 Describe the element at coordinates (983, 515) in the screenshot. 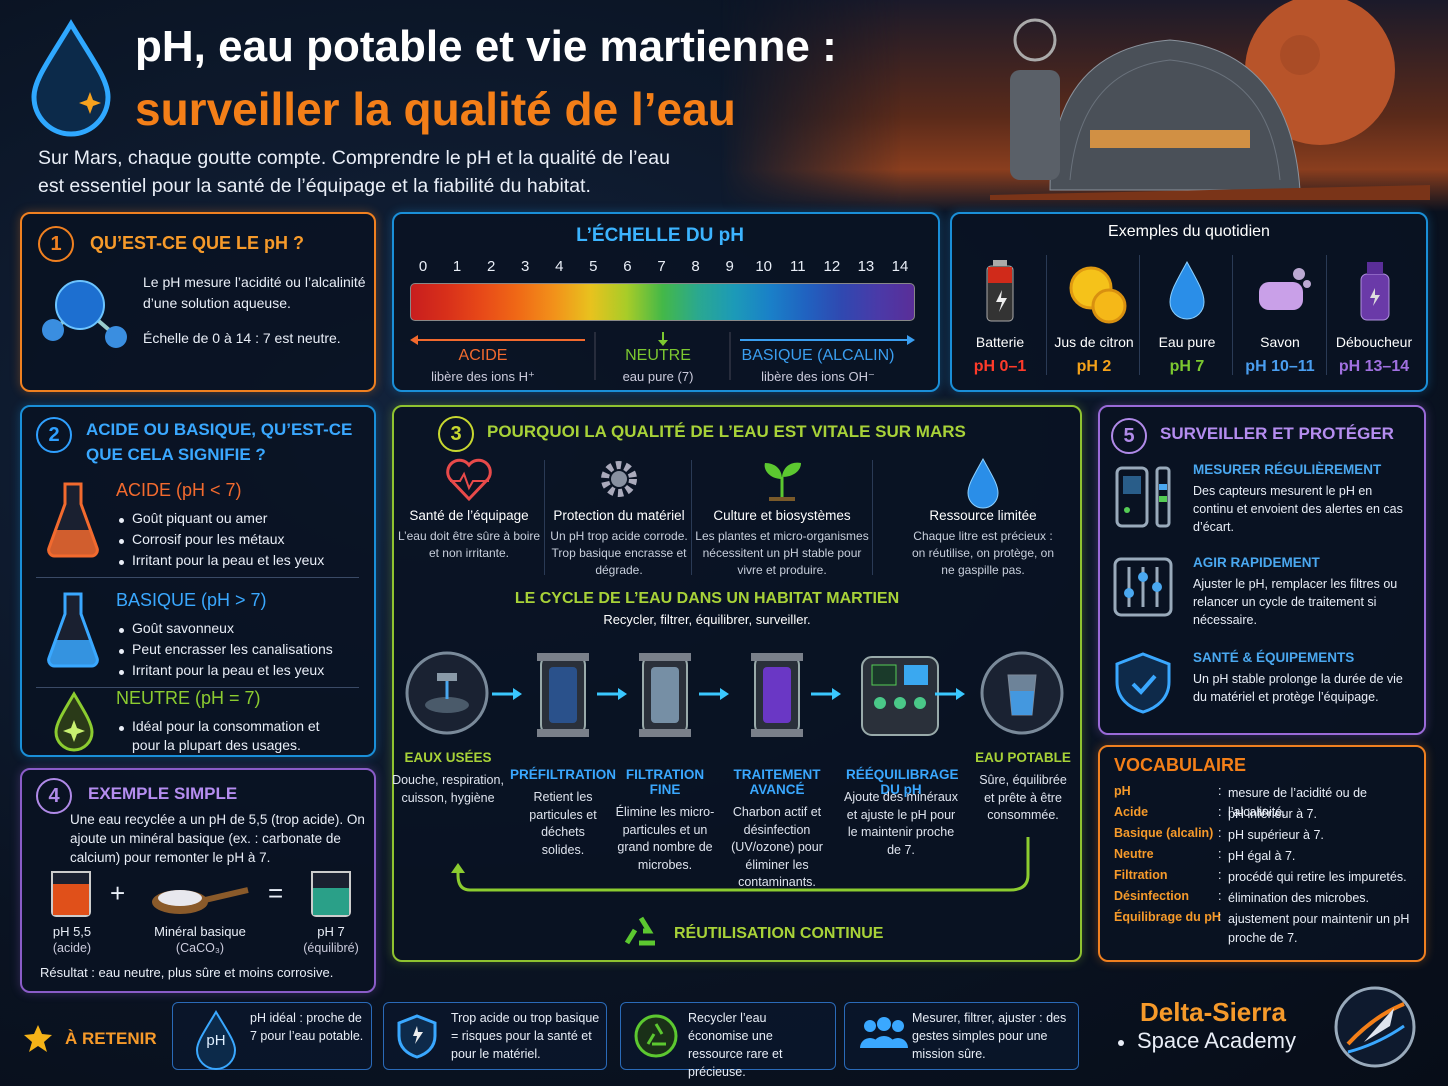

I see `reason-title: Ressource limitée` at that location.